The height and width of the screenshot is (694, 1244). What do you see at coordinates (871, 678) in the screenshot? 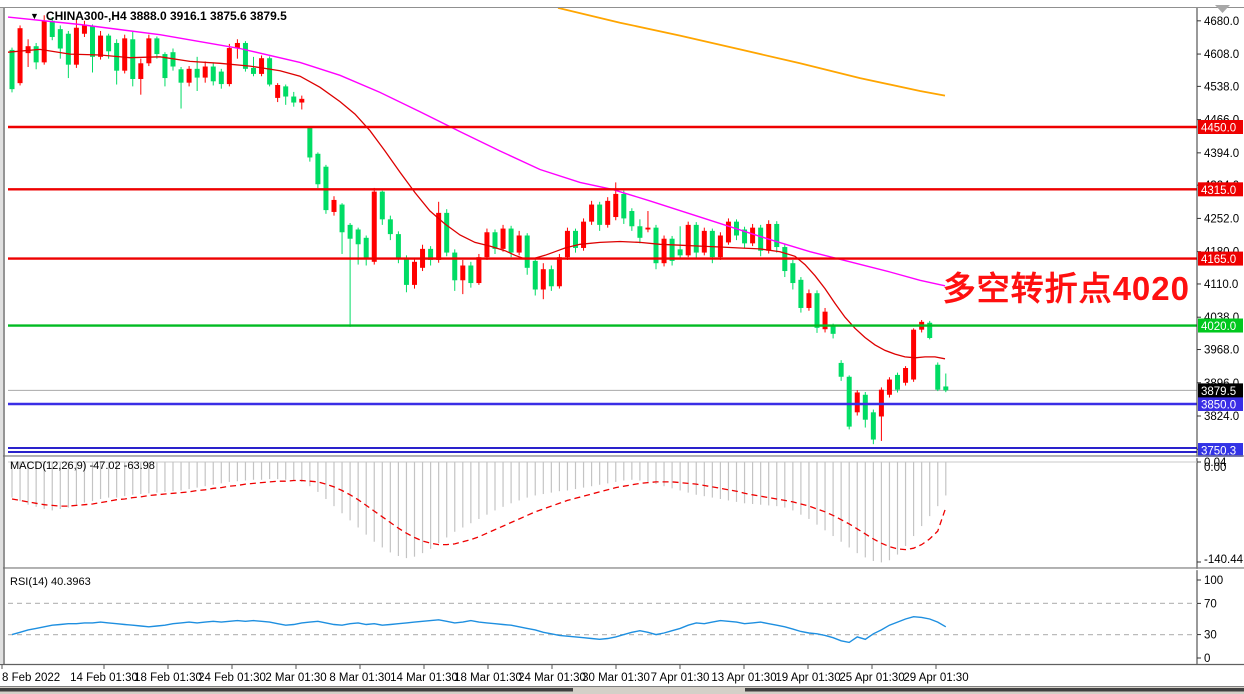
I see `time-tick-label: 25 Apr 01:30` at bounding box center [871, 678].